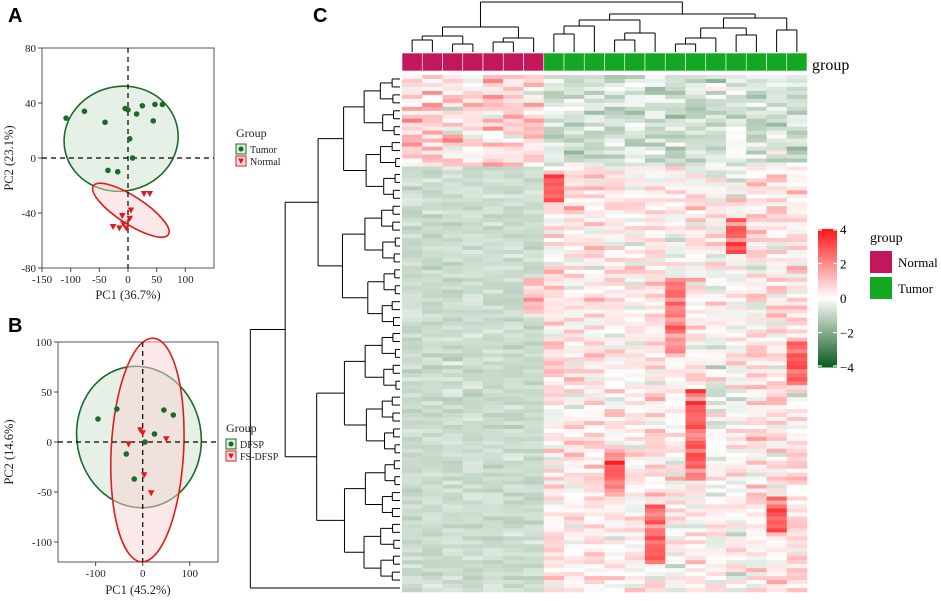 This screenshot has height=601, width=941. What do you see at coordinates (904, 265) in the screenshot?
I see `heatmap-group-legend: group Normal Tumor` at bounding box center [904, 265].